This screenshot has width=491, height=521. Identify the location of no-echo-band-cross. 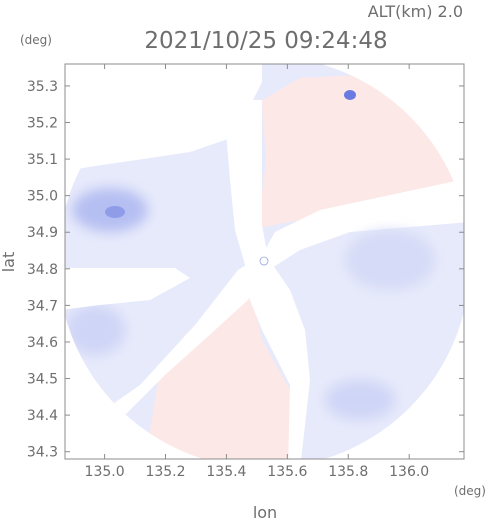
(262, 279).